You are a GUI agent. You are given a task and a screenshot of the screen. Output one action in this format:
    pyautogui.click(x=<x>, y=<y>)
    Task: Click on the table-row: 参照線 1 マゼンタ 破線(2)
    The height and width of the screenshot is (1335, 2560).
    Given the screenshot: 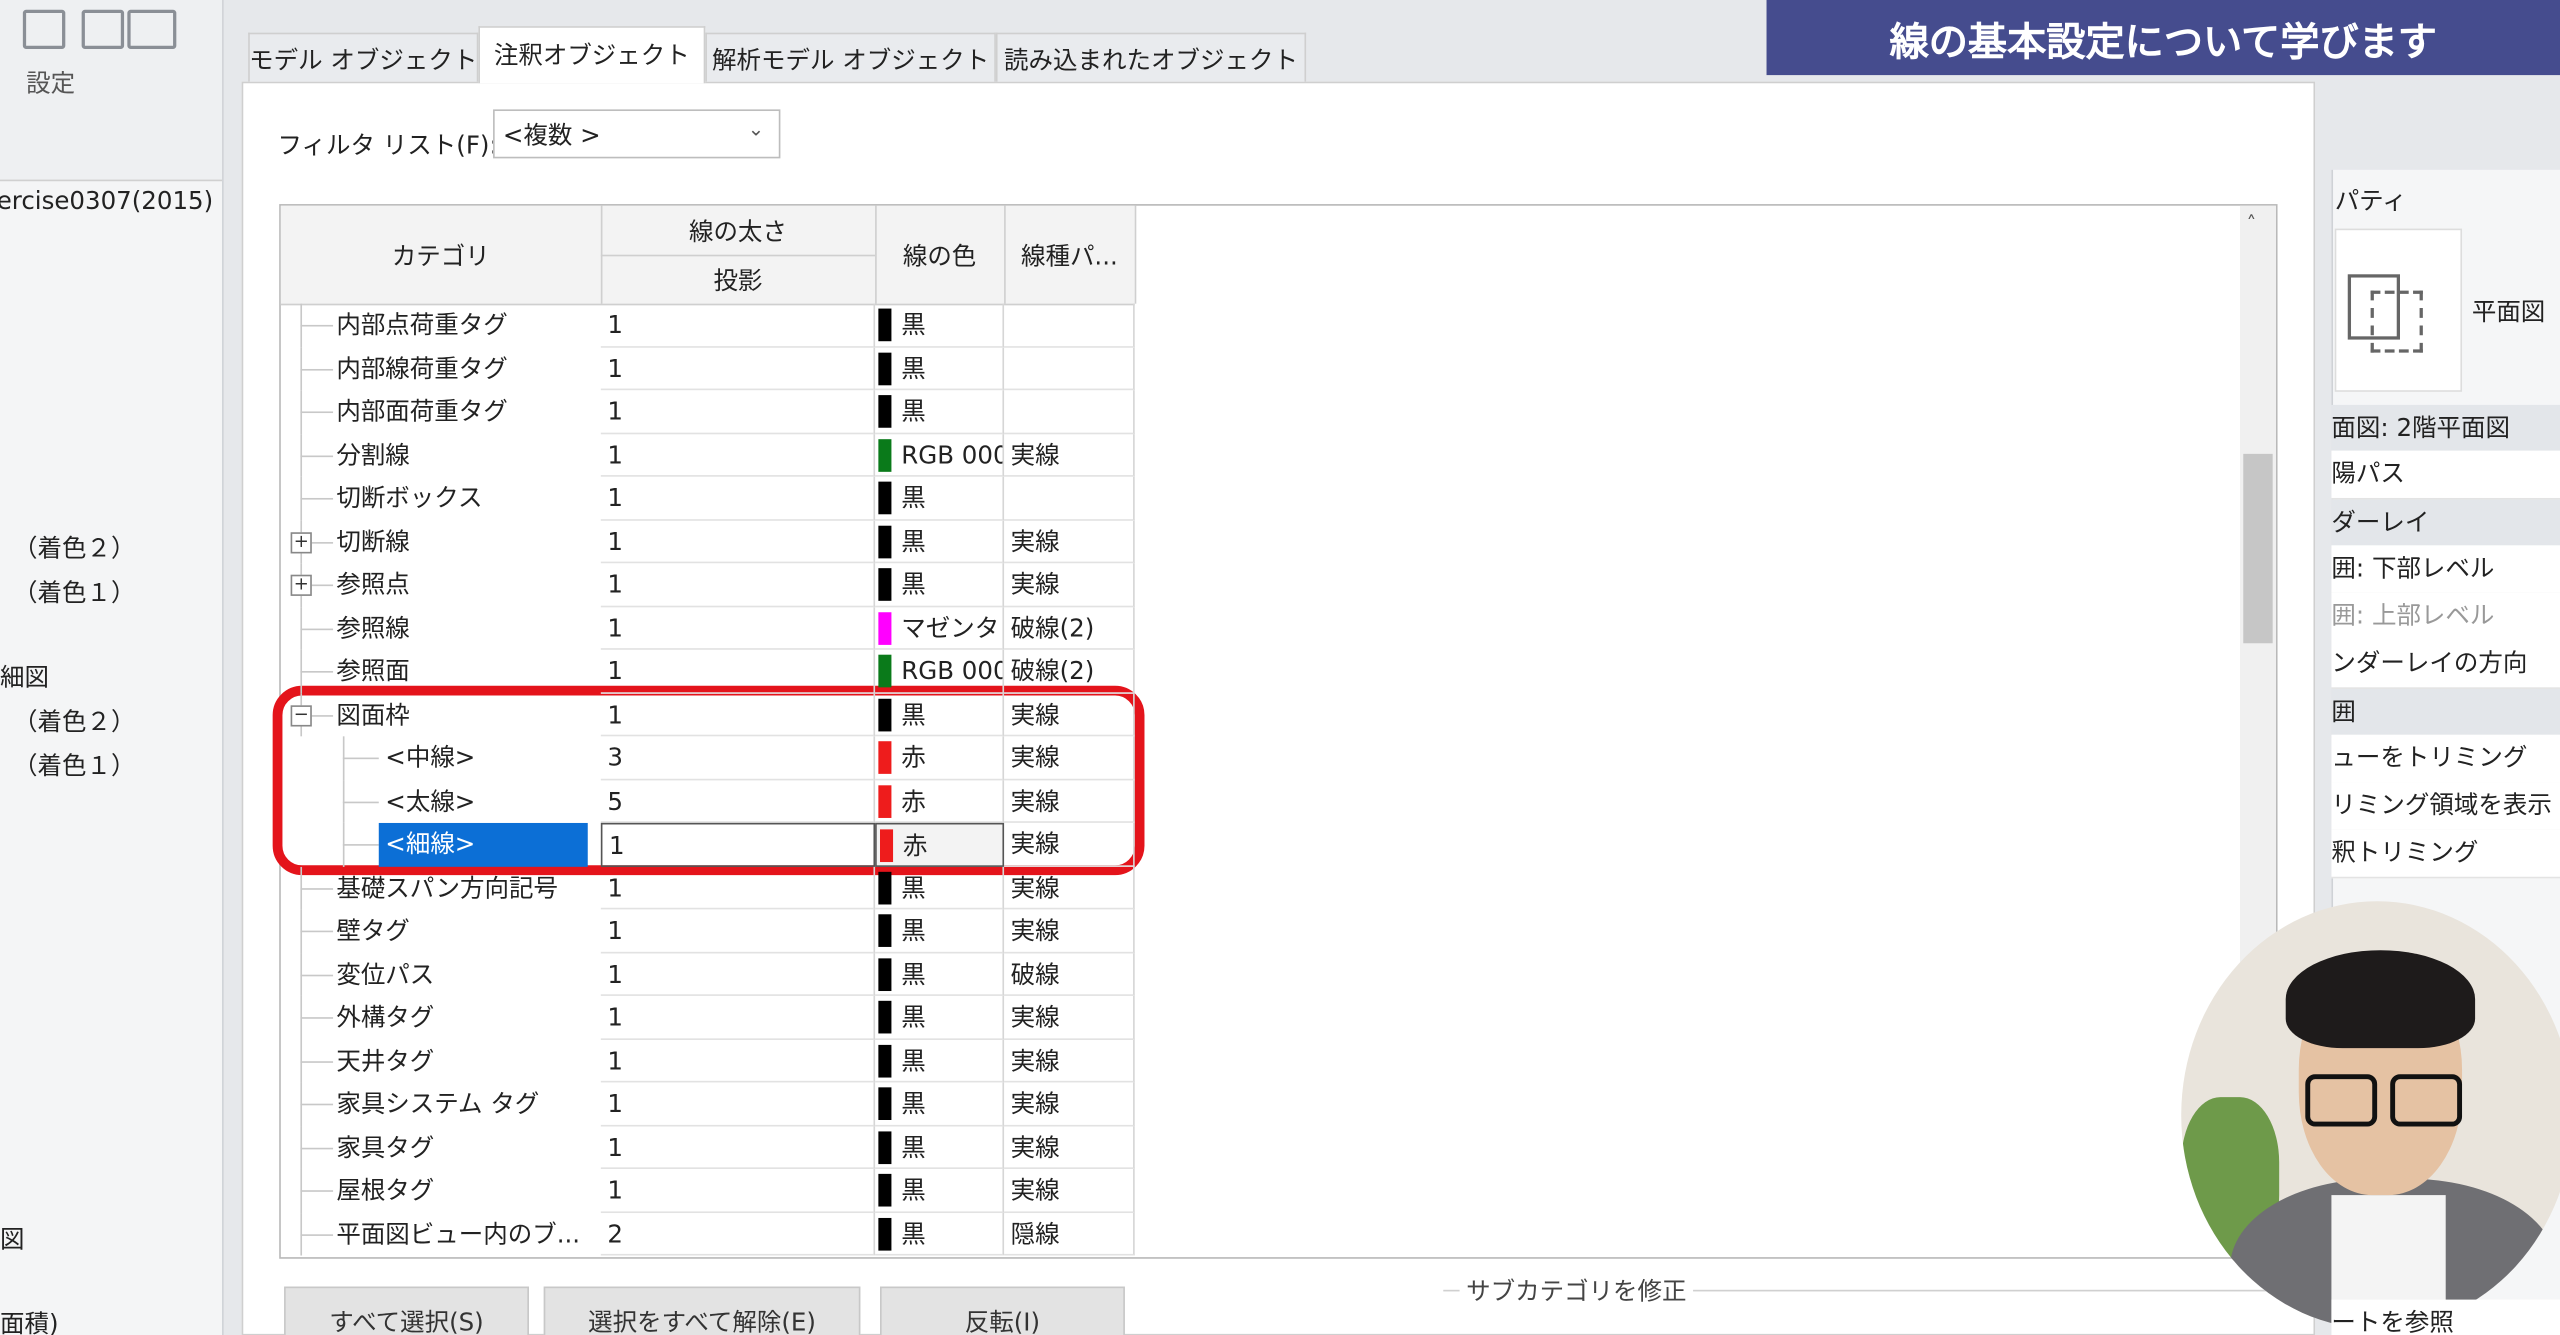 What is the action you would take?
    pyautogui.click(x=708, y=628)
    